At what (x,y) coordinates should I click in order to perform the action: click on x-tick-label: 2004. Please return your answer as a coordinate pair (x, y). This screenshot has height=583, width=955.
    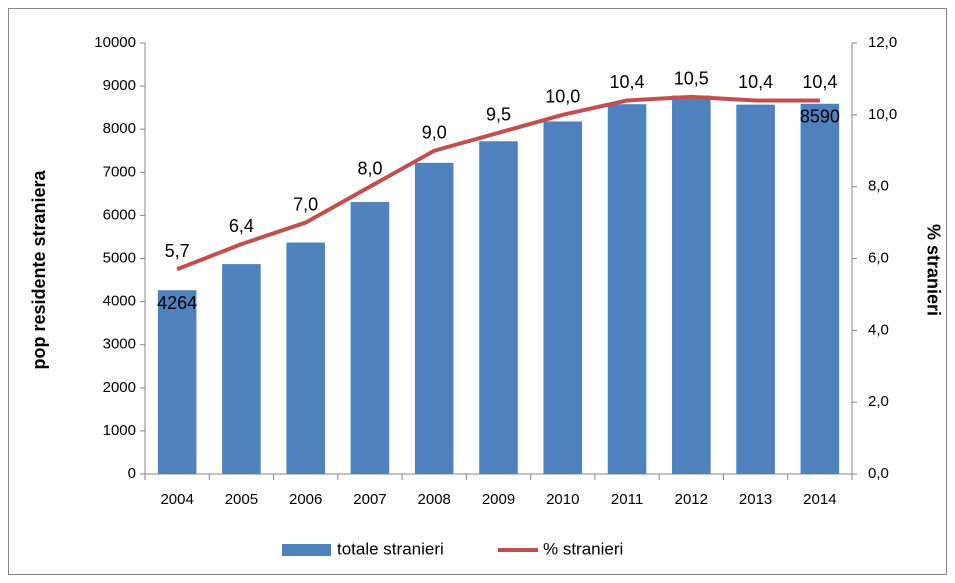
    Looking at the image, I should click on (176, 499).